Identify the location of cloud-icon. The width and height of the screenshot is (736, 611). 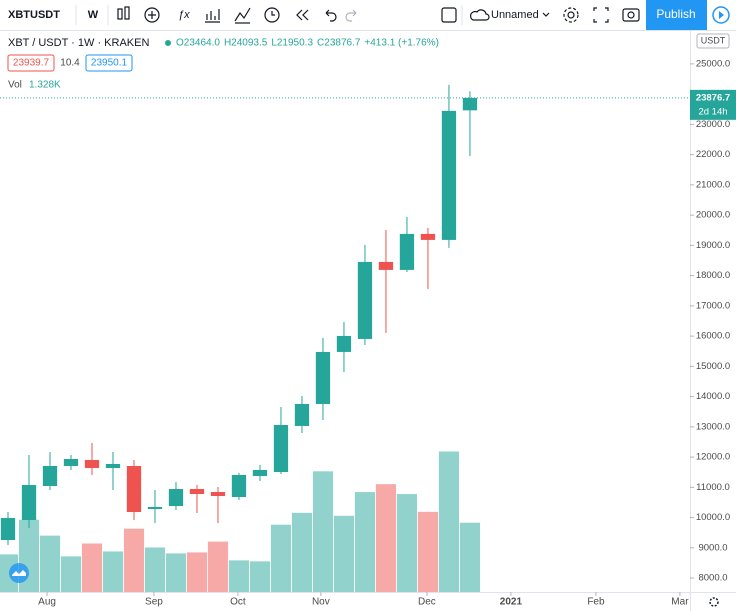
(479, 15).